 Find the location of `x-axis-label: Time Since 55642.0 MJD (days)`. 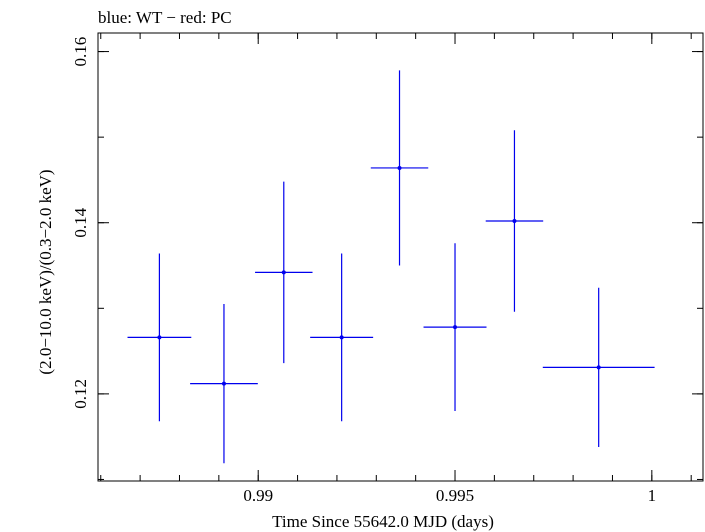

x-axis-label: Time Since 55642.0 MJD (days) is located at coordinates (383, 521).